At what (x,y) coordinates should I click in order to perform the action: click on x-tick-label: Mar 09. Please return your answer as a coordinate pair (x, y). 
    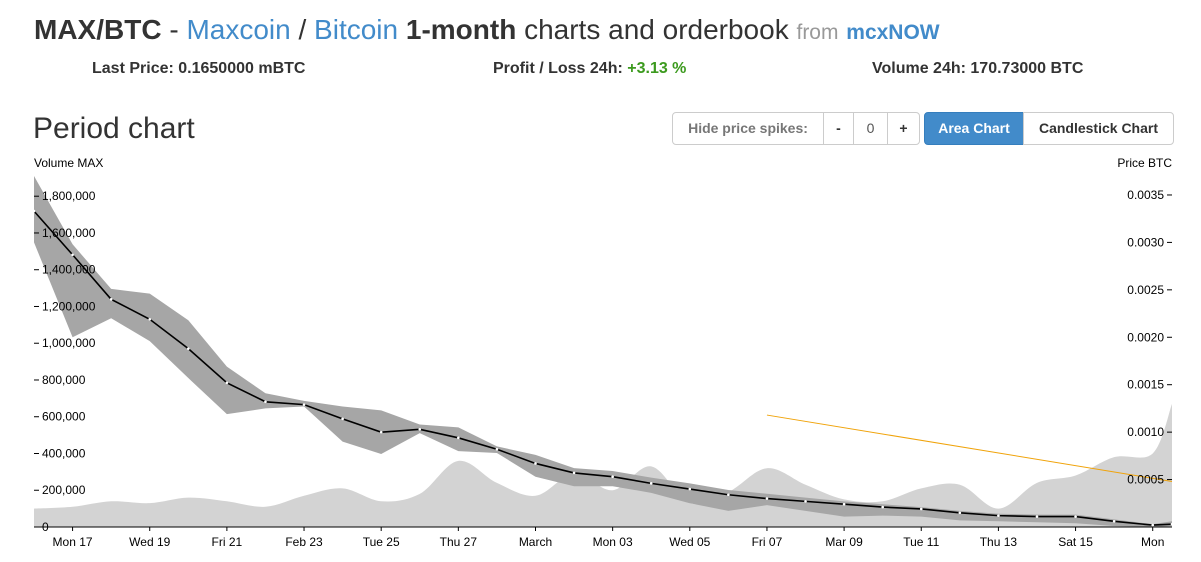
    Looking at the image, I should click on (844, 542).